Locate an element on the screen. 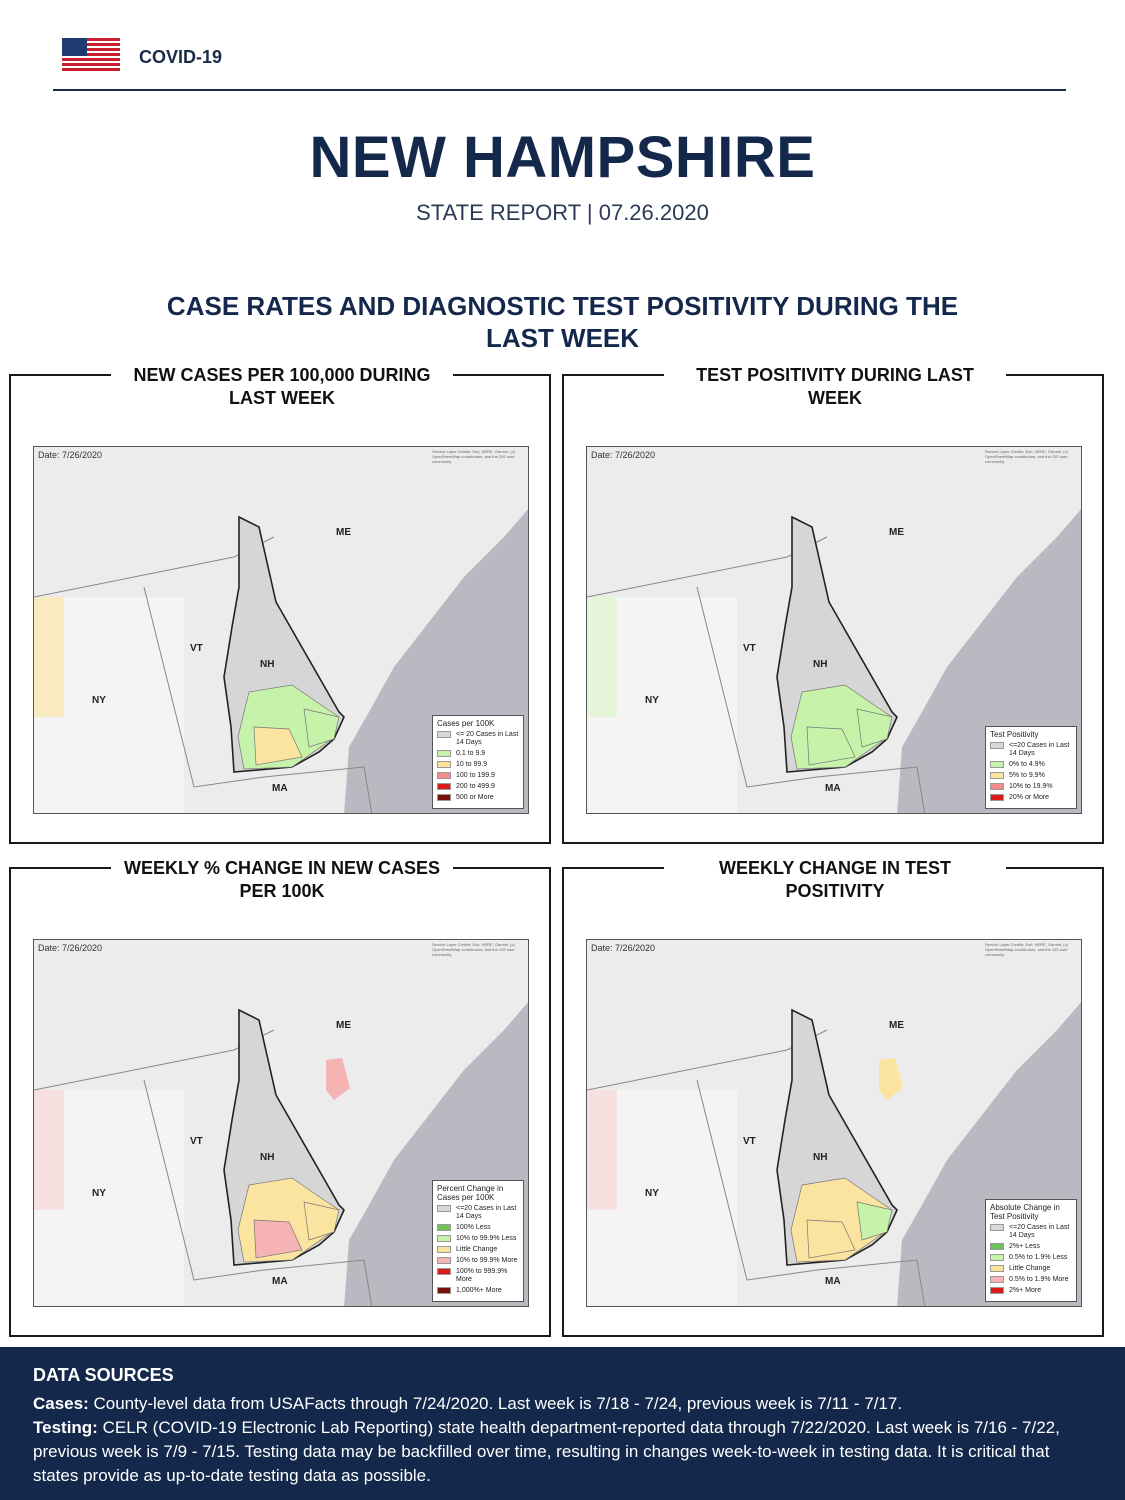 The image size is (1125, 1500). report-header: COVID-19 is located at coordinates (562, 47).